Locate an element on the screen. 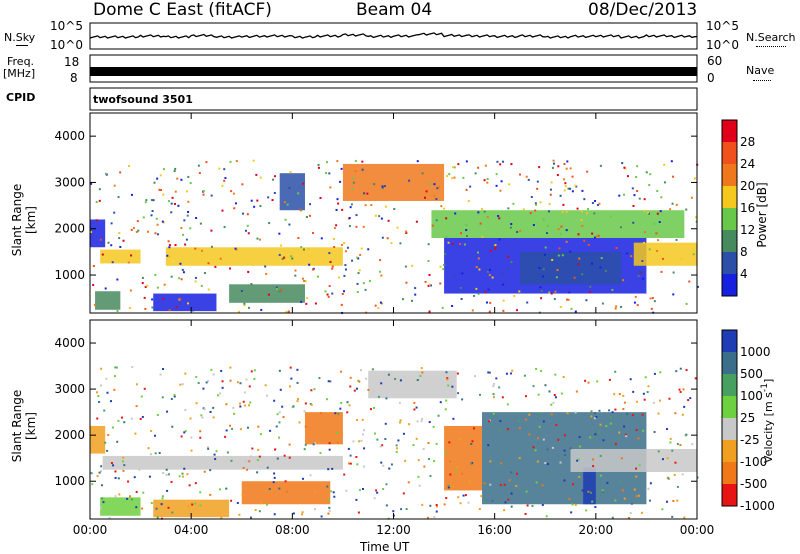  power-colorbar-tick: 8 is located at coordinates (744, 252).